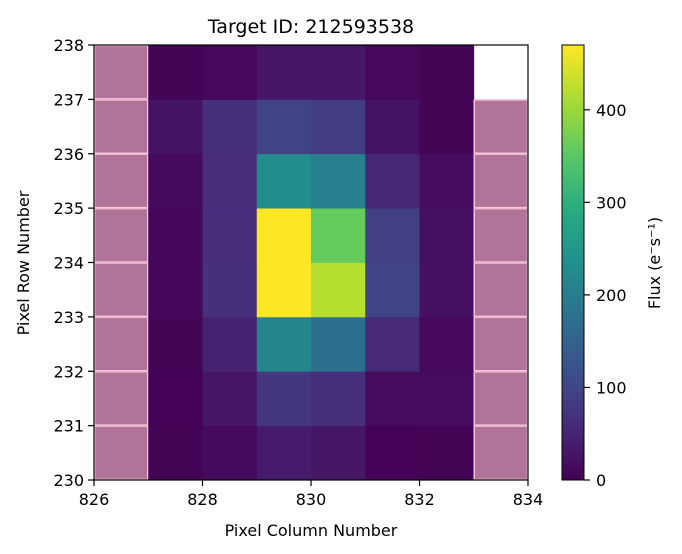 This screenshot has height=554, width=682. Describe the element at coordinates (611, 202) in the screenshot. I see `colorbar-tick-label: 300` at that location.